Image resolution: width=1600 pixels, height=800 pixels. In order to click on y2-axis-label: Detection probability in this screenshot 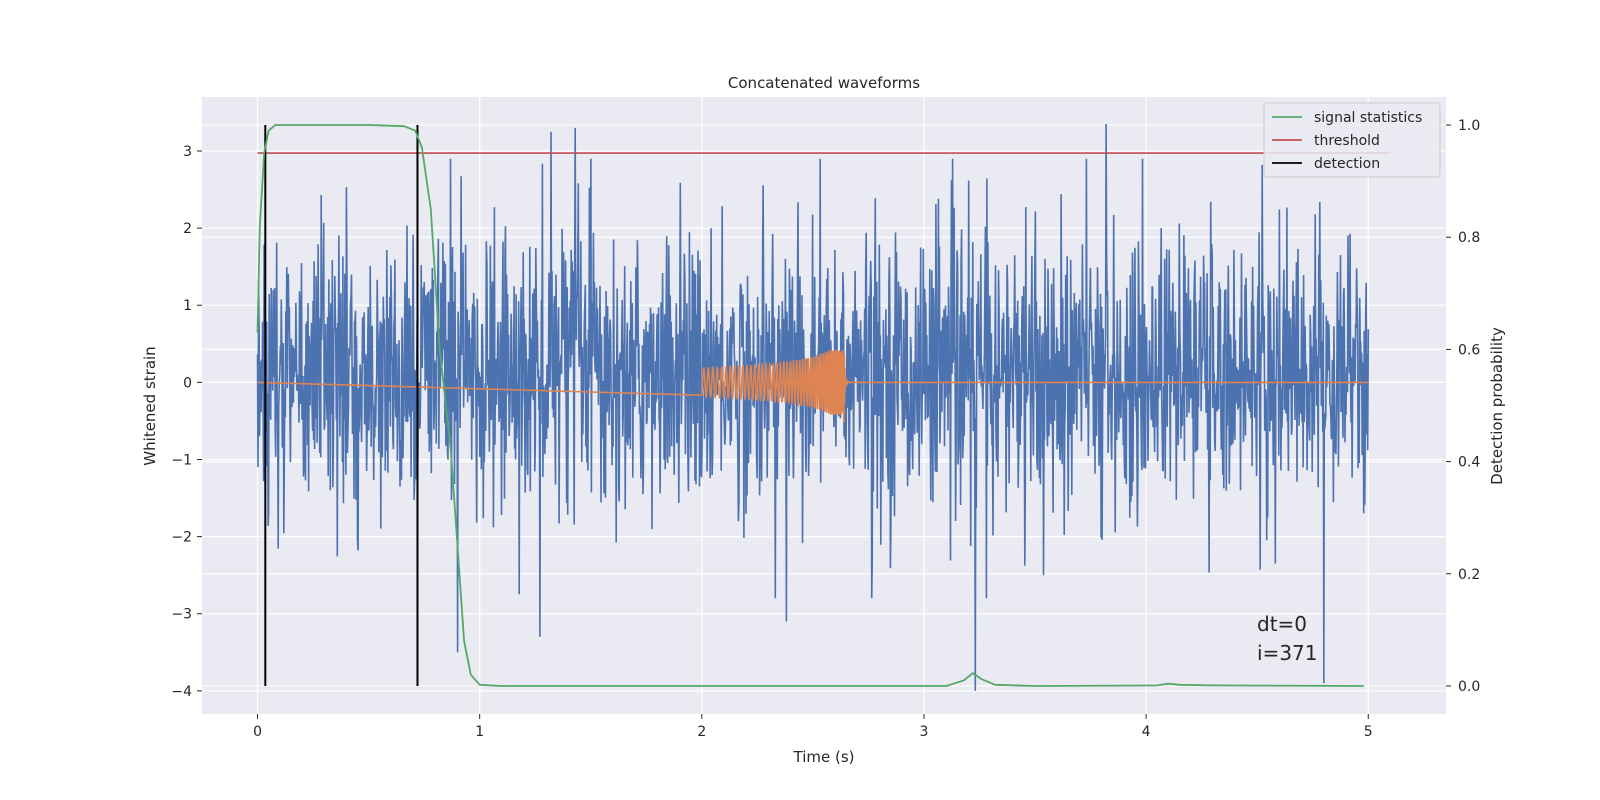, I will do `click(1497, 406)`.